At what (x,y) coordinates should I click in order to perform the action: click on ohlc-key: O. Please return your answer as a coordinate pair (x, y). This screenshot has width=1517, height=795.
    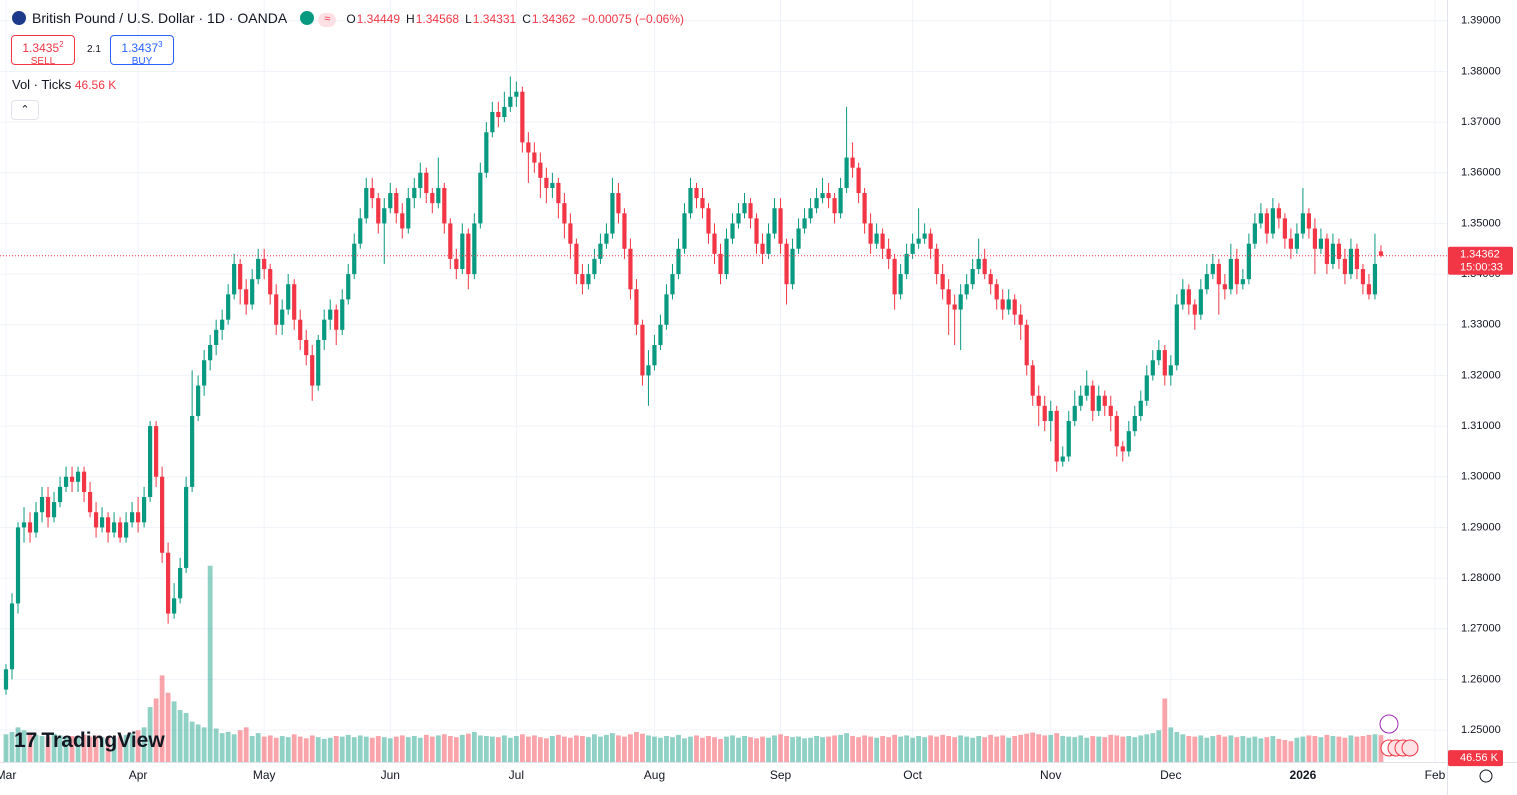
    Looking at the image, I should click on (351, 19).